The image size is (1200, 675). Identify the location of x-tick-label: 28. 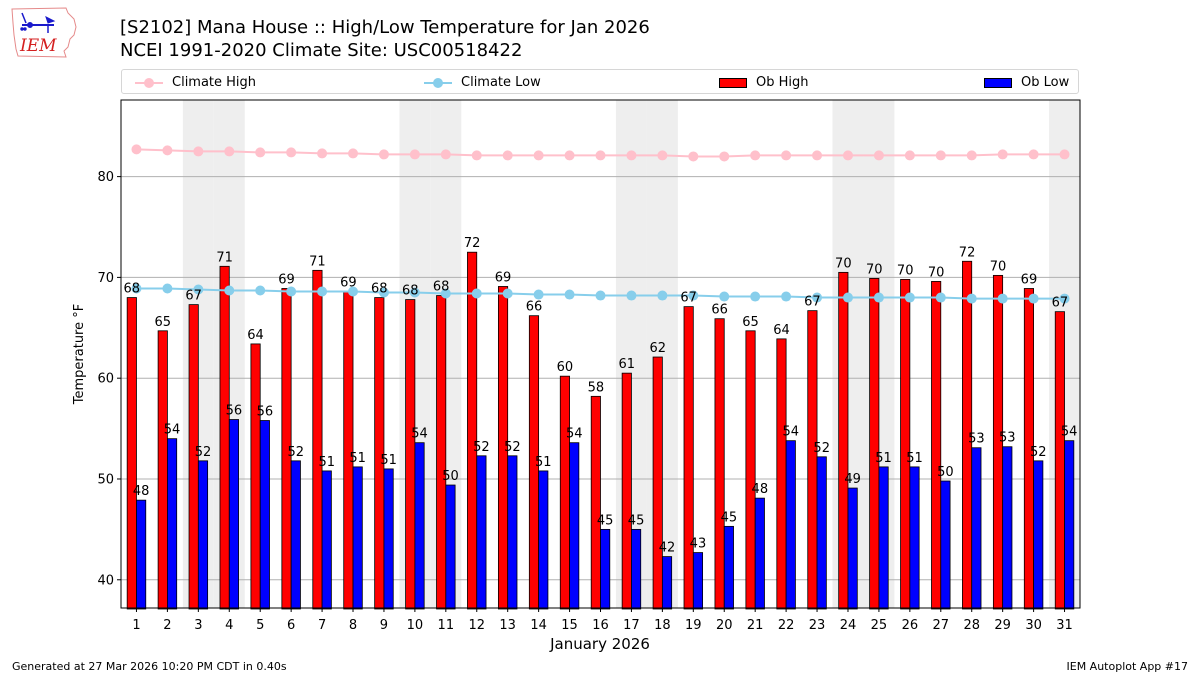
(971, 625).